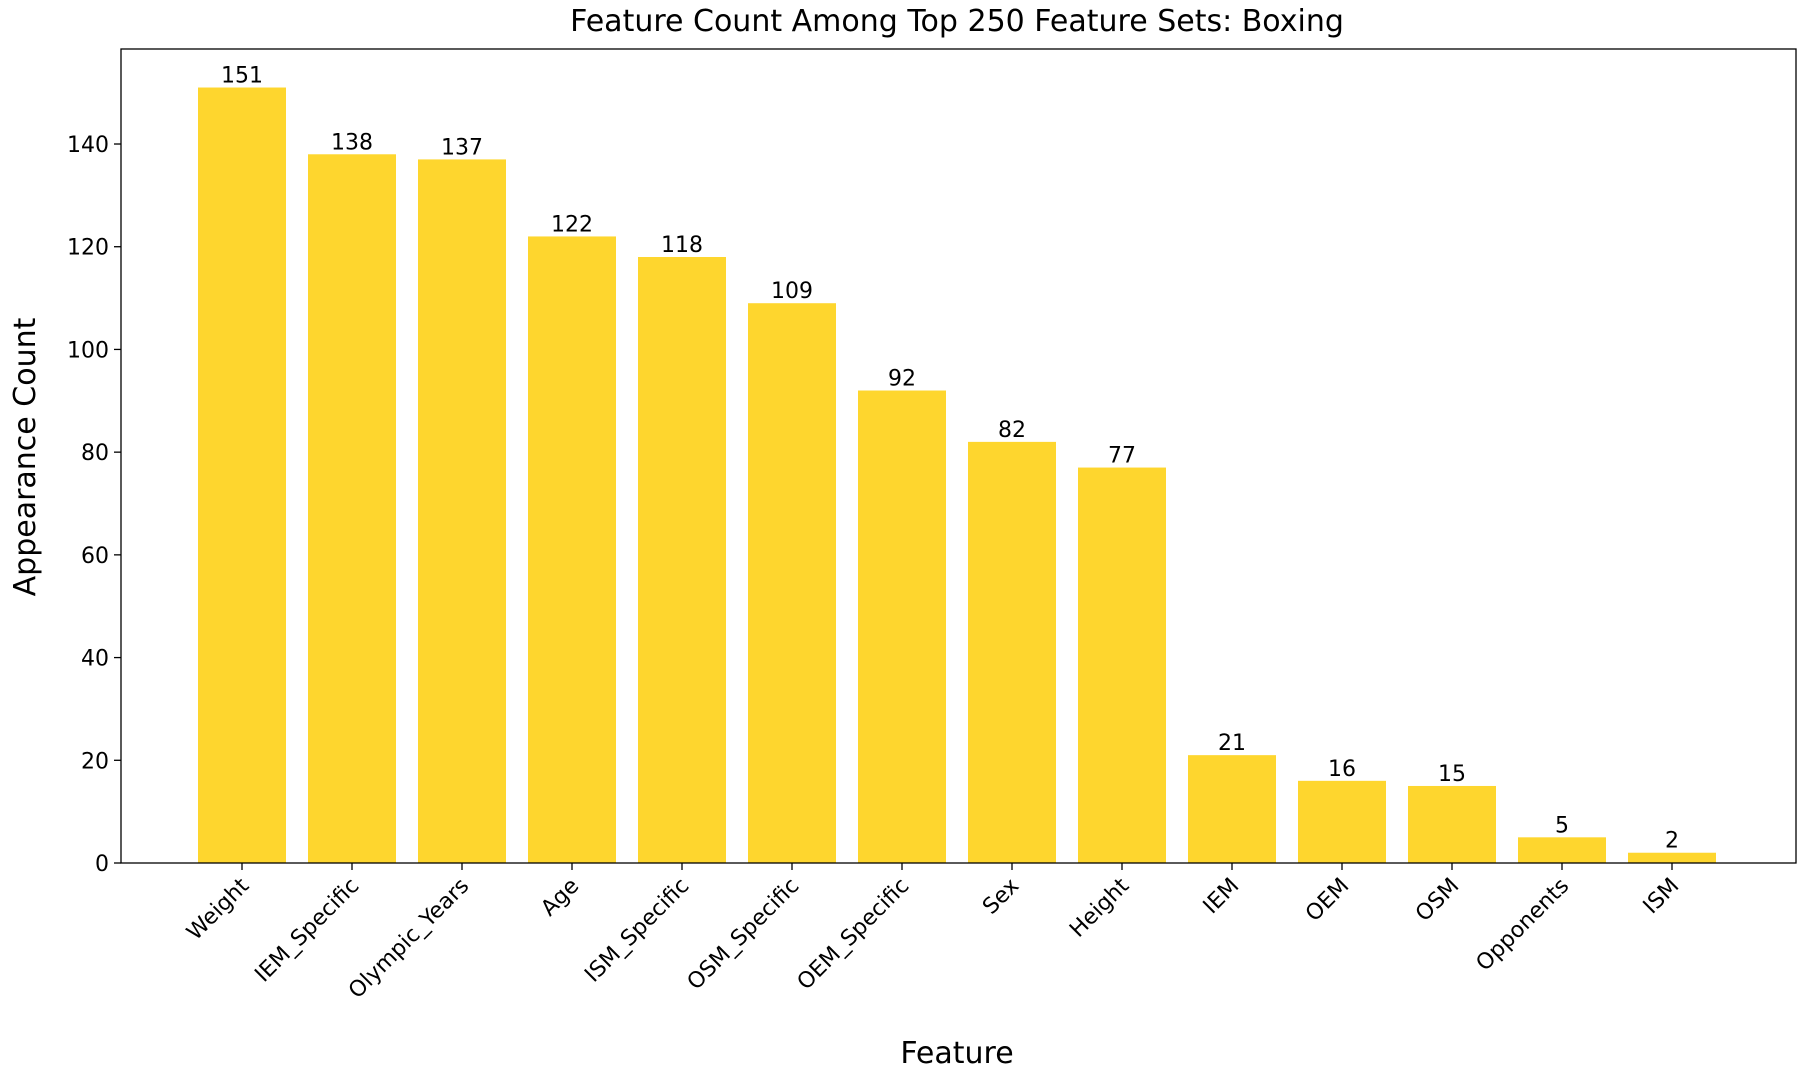 This screenshot has height=1083, width=1806. I want to click on y-tick-label: 0, so click(102, 864).